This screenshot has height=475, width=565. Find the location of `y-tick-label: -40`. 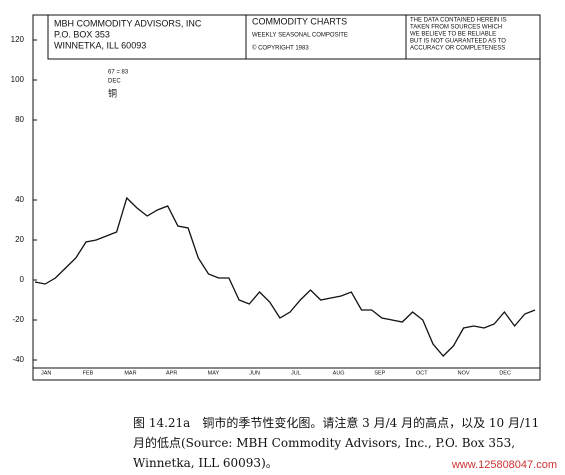

y-tick-label: -40 is located at coordinates (18, 359).